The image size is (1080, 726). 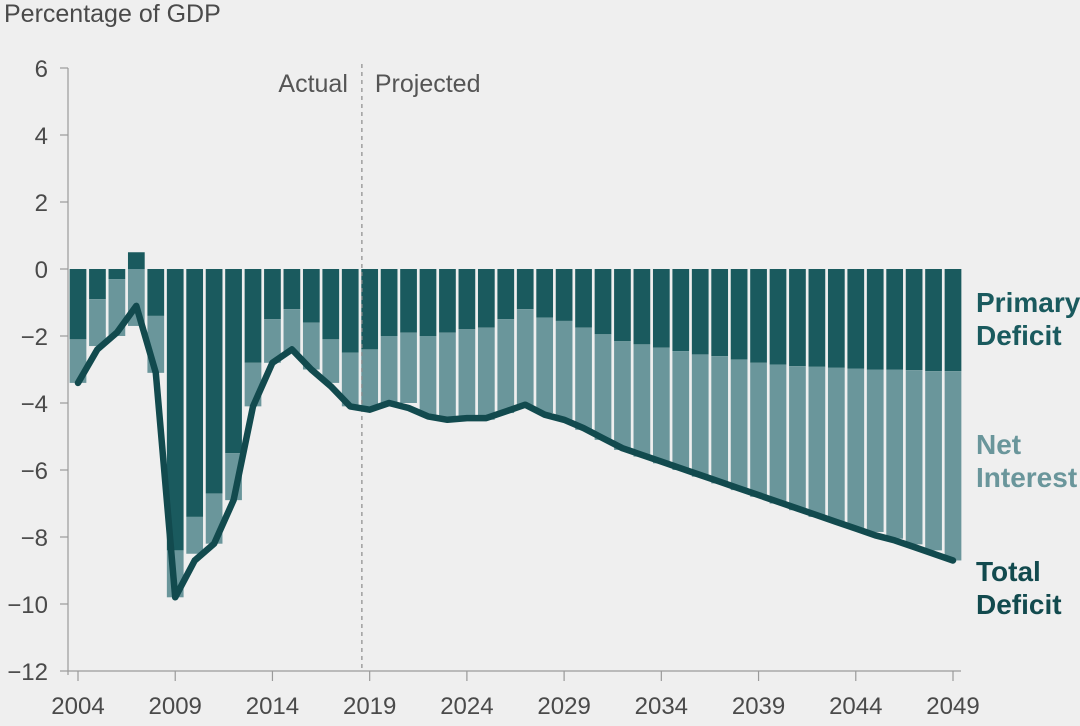 What do you see at coordinates (525, 289) in the screenshot?
I see `bar-primary-2027` at bounding box center [525, 289].